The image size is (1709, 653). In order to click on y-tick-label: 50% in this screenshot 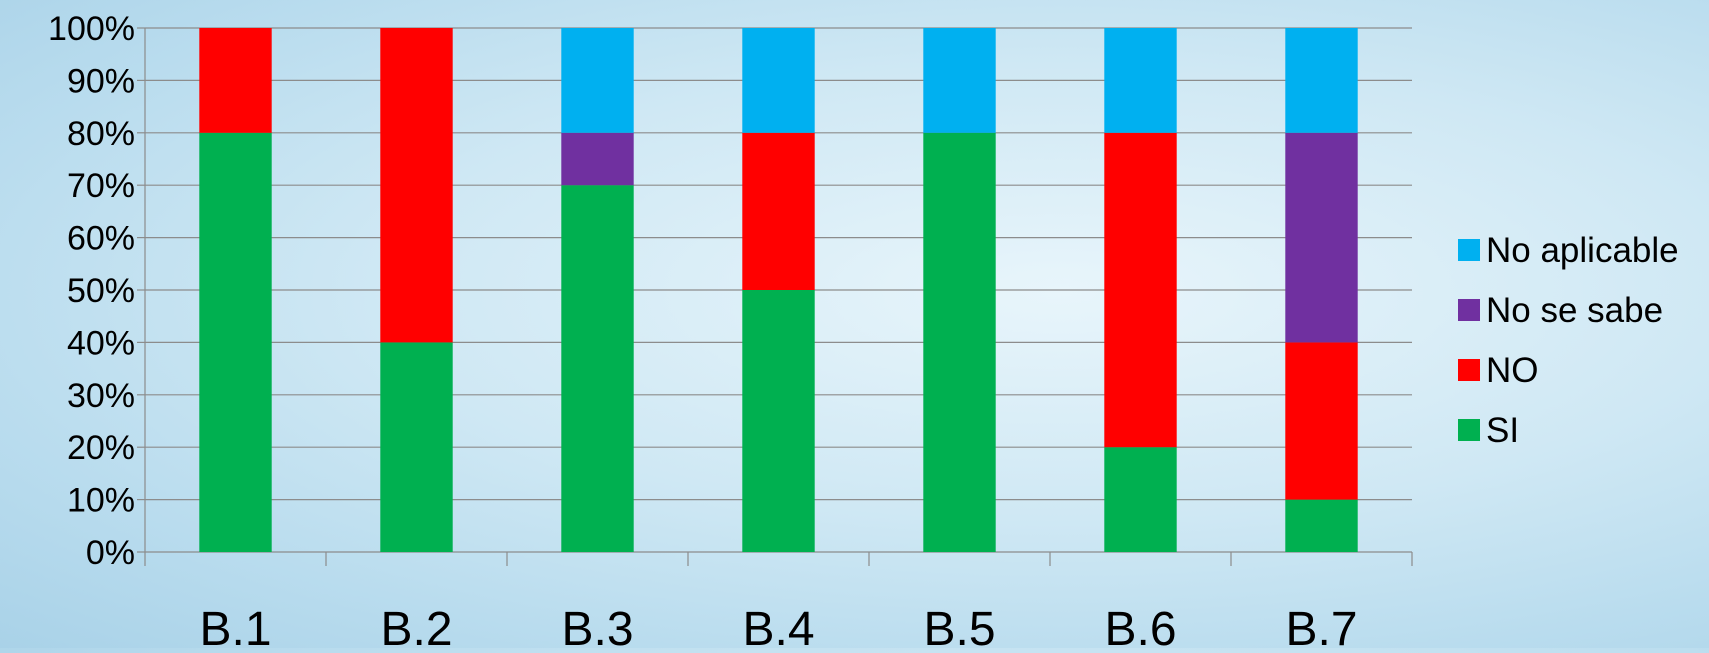, I will do `click(101, 291)`.